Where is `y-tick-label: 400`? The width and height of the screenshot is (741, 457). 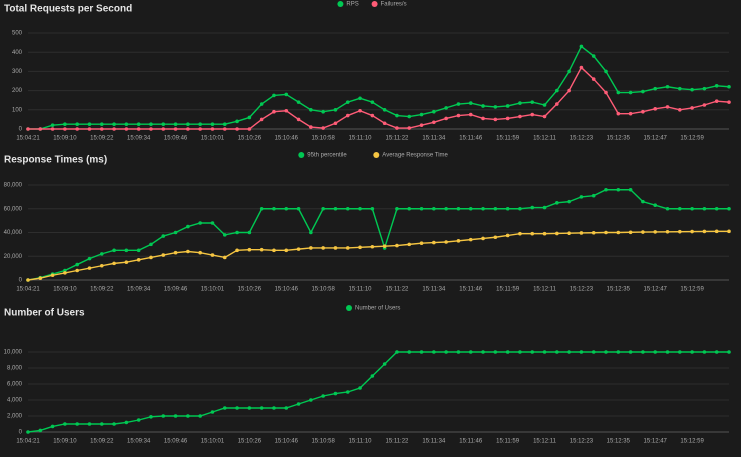
y-tick-label: 400 is located at coordinates (17, 53).